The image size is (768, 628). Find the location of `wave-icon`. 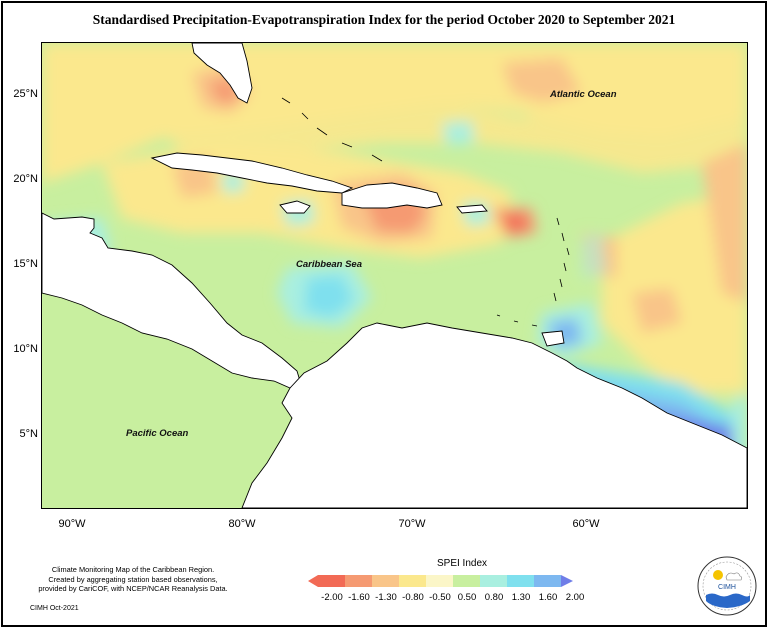

wave-icon is located at coordinates (728, 600).